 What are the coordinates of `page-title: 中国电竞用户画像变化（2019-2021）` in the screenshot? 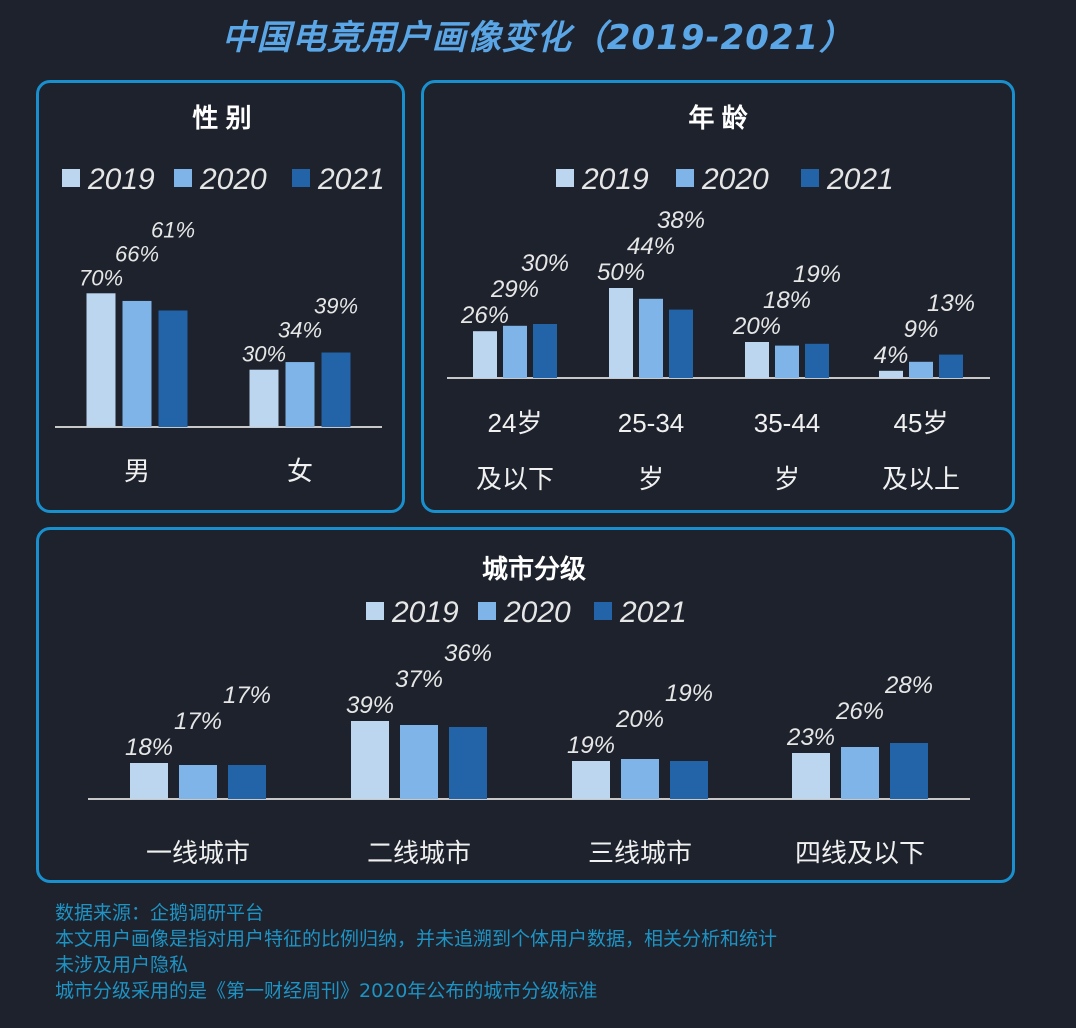 It's located at (538, 38).